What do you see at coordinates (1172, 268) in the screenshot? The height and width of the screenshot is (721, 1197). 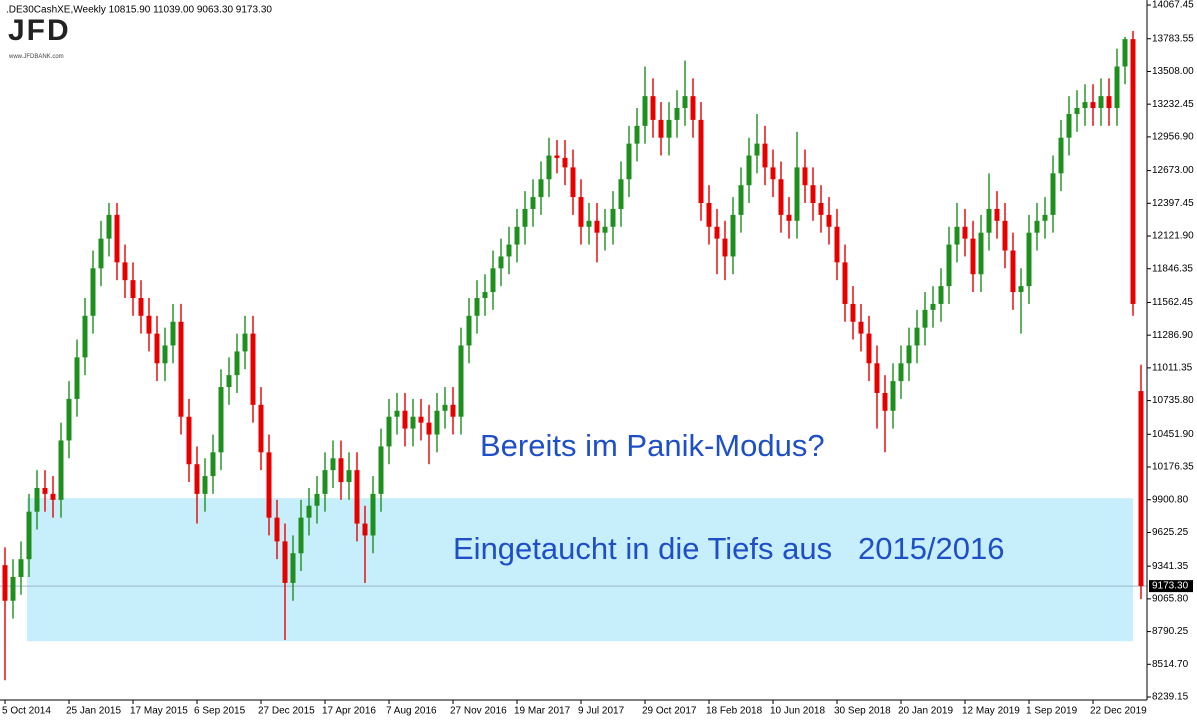 I see `y-tick-label: 11846.35` at bounding box center [1172, 268].